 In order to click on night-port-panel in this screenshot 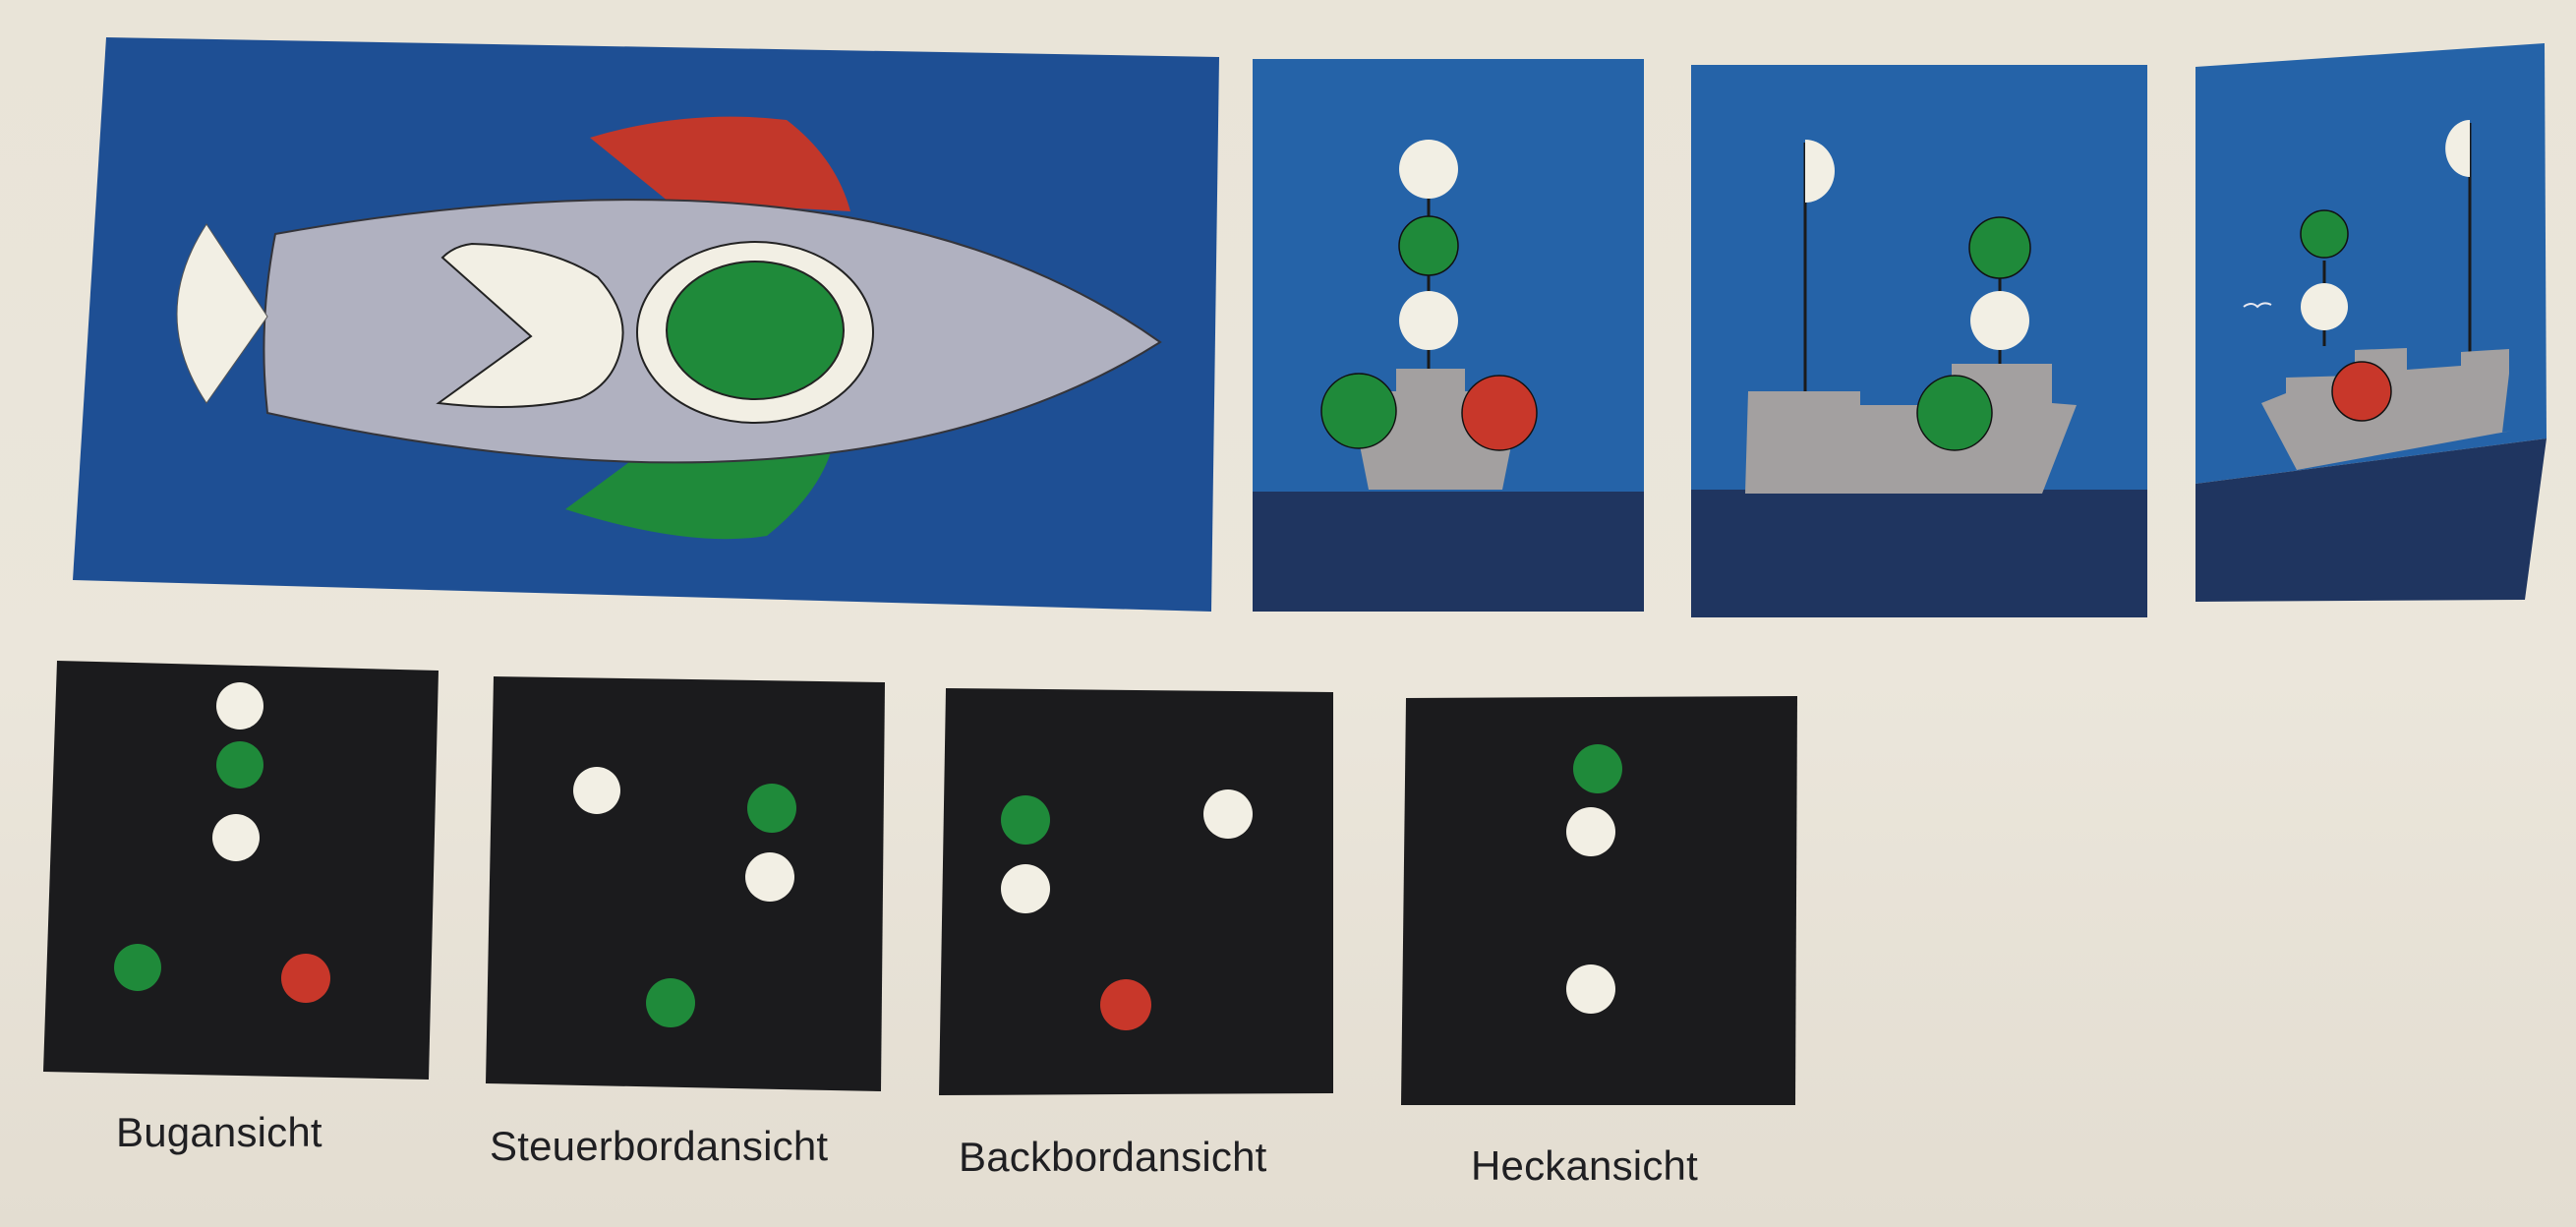, I will do `click(1136, 891)`.